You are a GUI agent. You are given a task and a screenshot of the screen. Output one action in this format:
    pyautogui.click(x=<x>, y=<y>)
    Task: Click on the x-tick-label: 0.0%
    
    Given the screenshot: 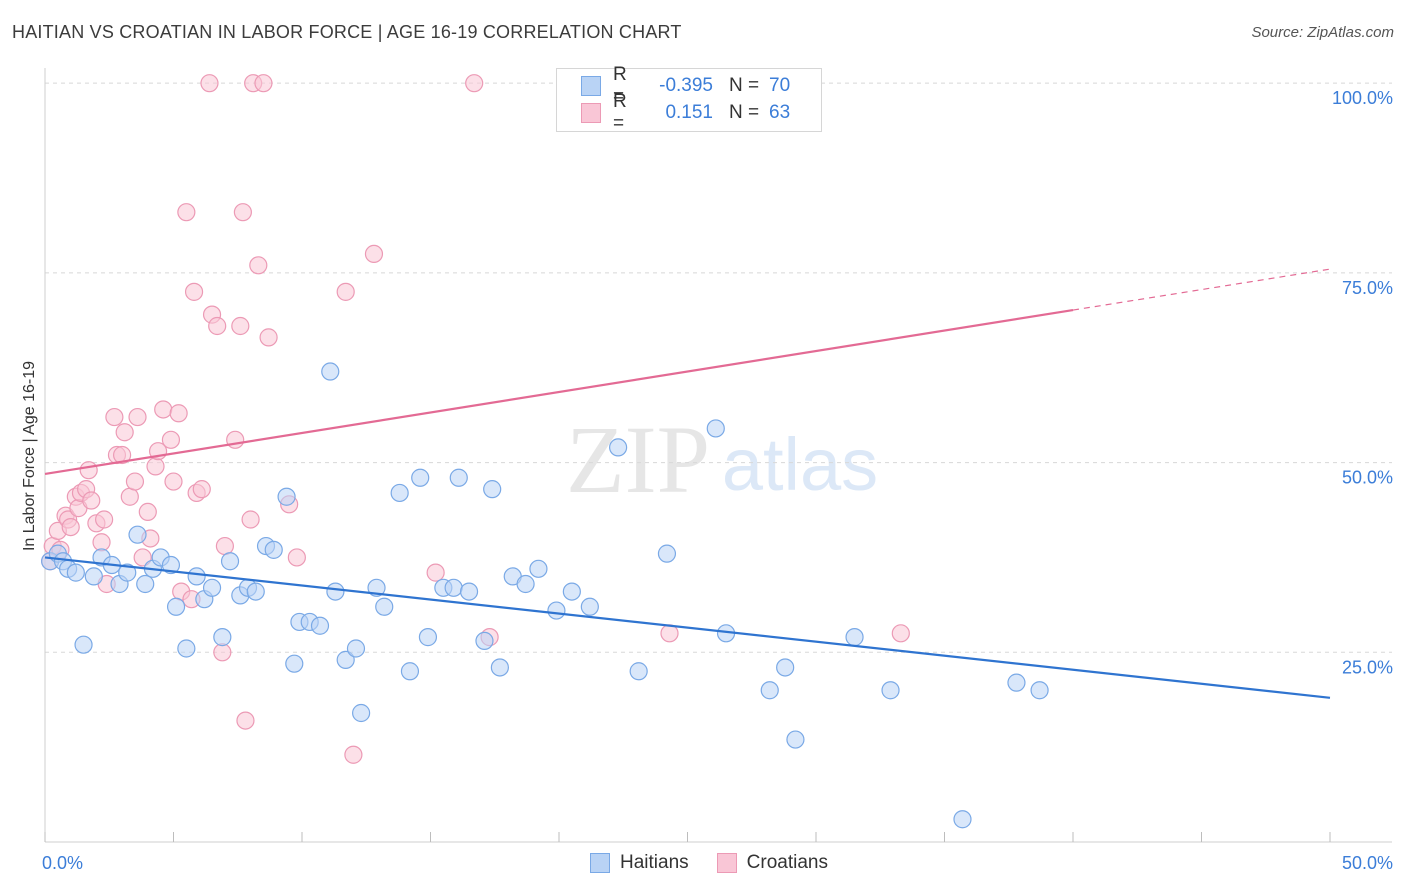 What is the action you would take?
    pyautogui.click(x=62, y=863)
    